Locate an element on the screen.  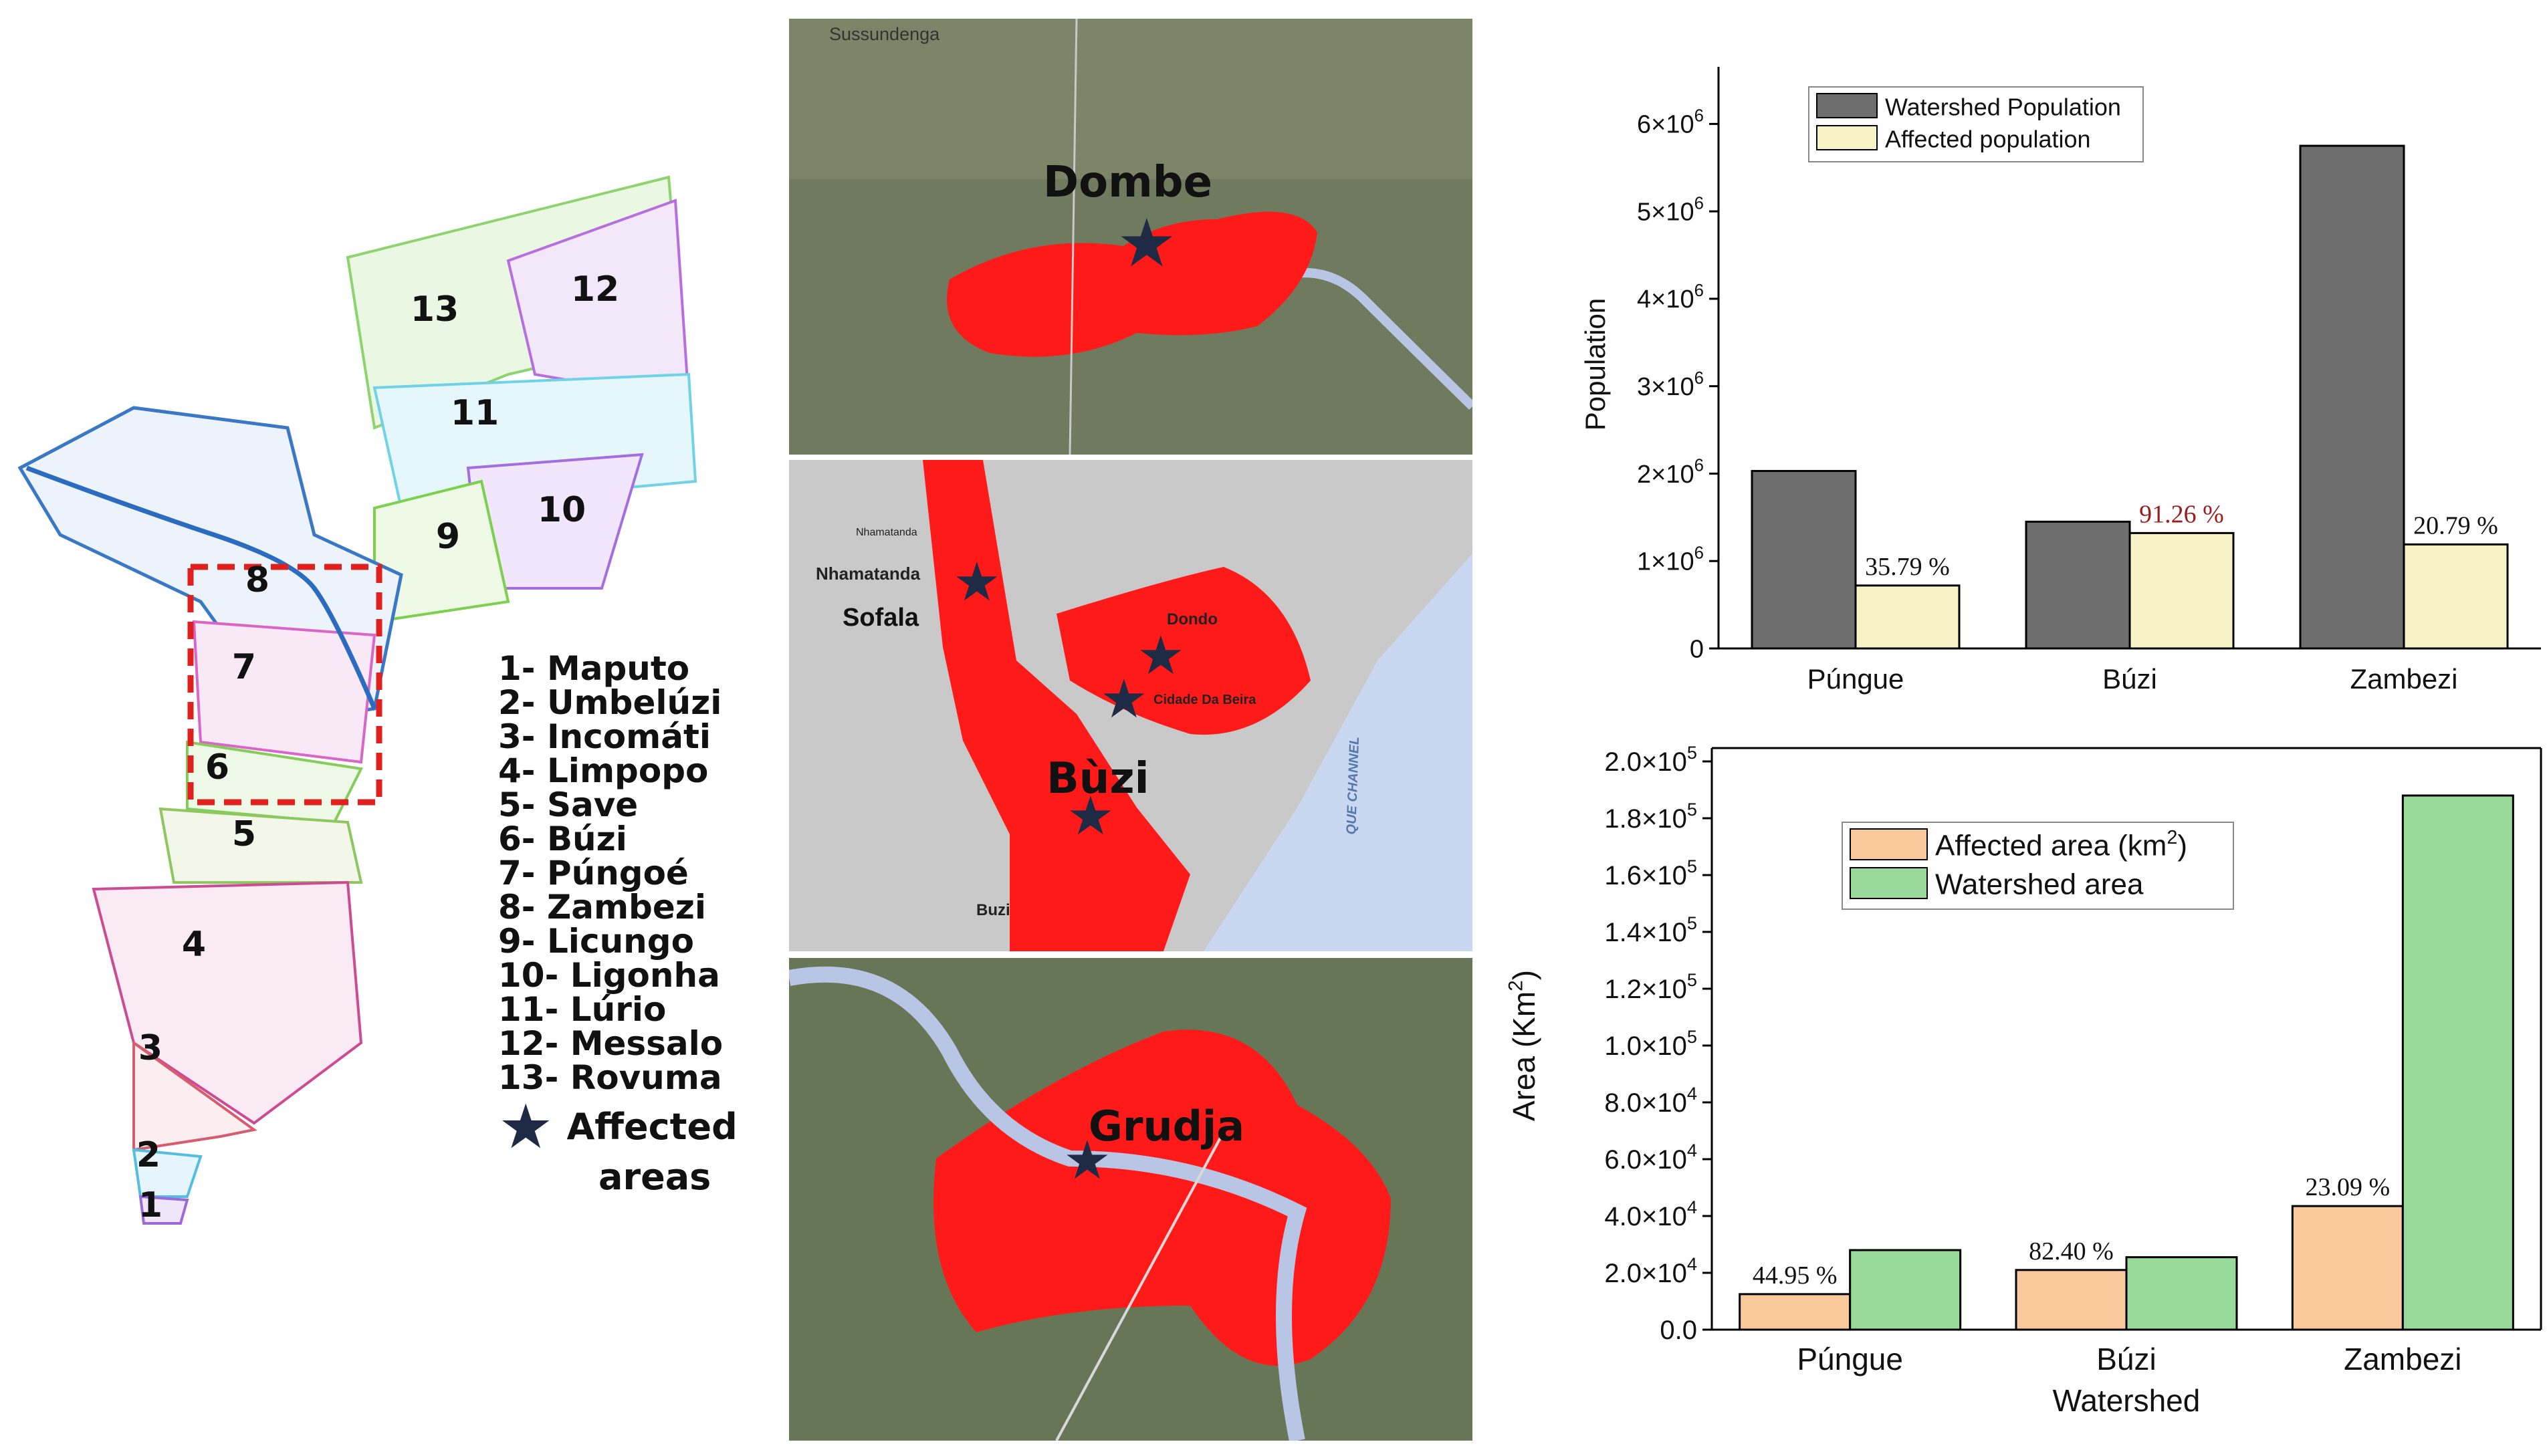
basin-number-label: 10 is located at coordinates (562, 510).